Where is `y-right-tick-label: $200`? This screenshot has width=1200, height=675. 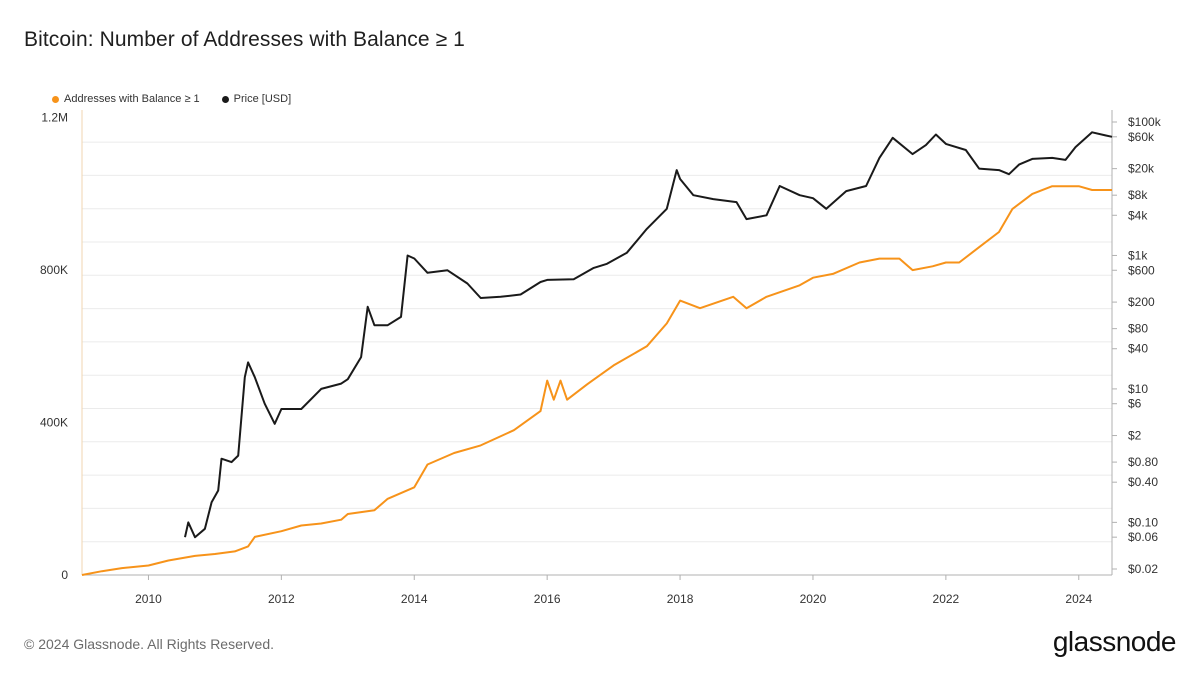
y-right-tick-label: $200 is located at coordinates (1141, 302).